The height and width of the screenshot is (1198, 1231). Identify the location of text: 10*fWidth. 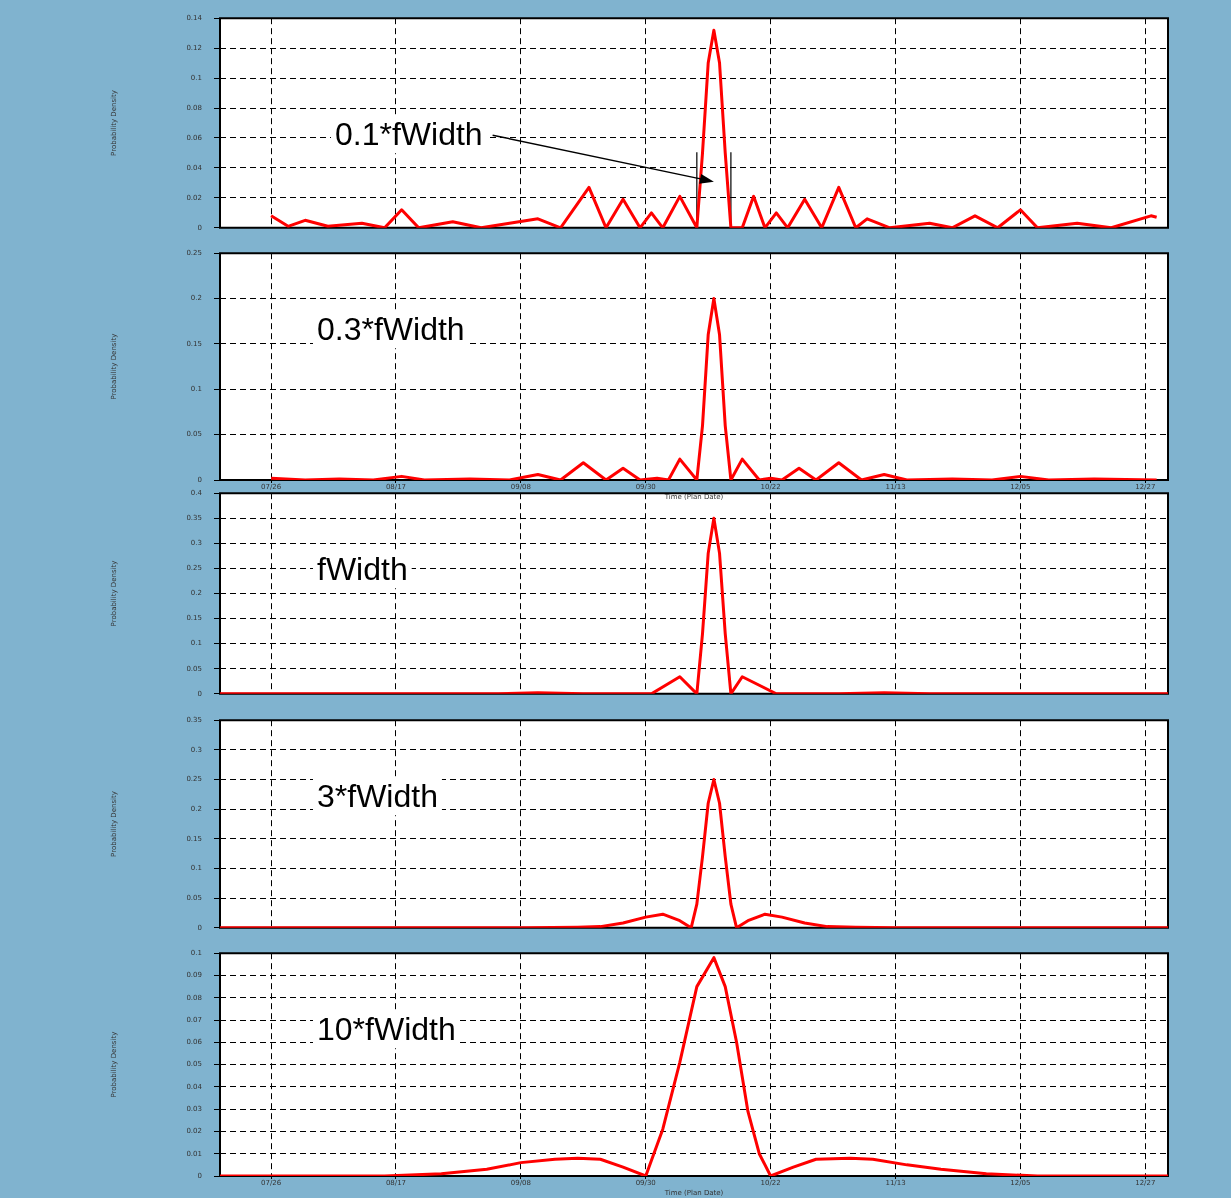
(386, 1029).